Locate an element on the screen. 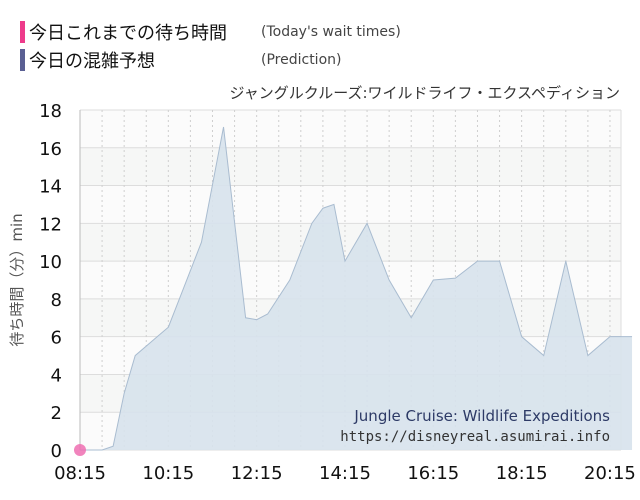 The height and width of the screenshot is (500, 640). legend-swatch-prediction is located at coordinates (22, 60).